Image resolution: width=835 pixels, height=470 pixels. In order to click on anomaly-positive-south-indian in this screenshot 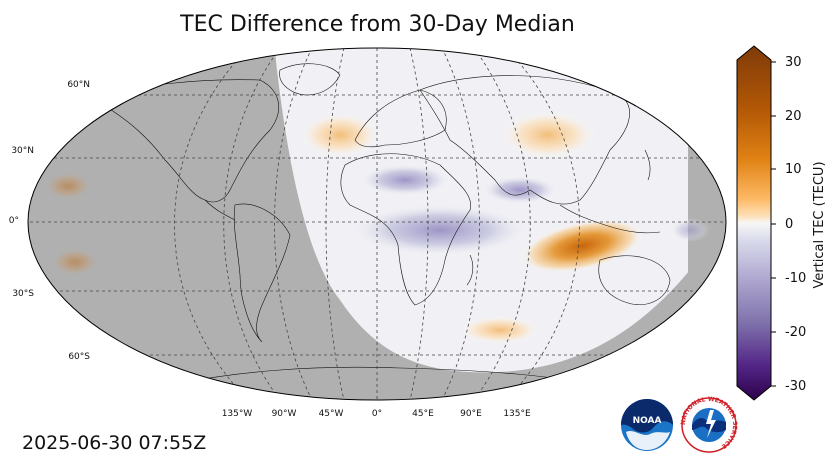, I will do `click(500, 330)`.